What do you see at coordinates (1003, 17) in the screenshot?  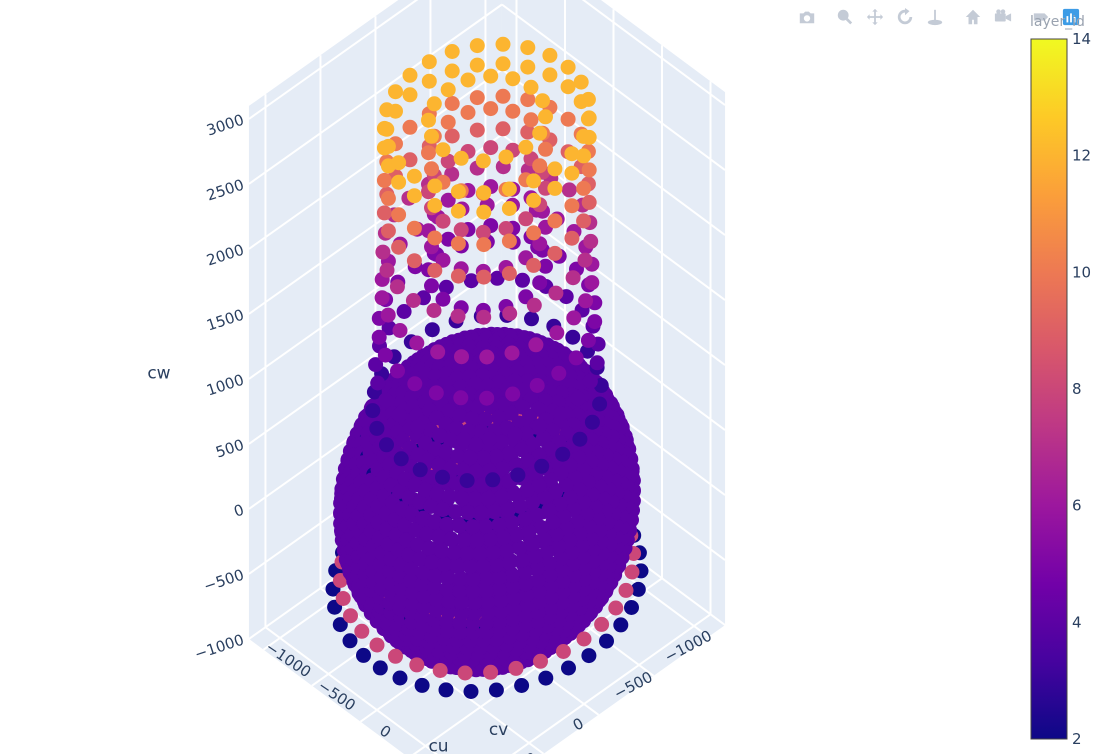 I see `video-camera-icon` at bounding box center [1003, 17].